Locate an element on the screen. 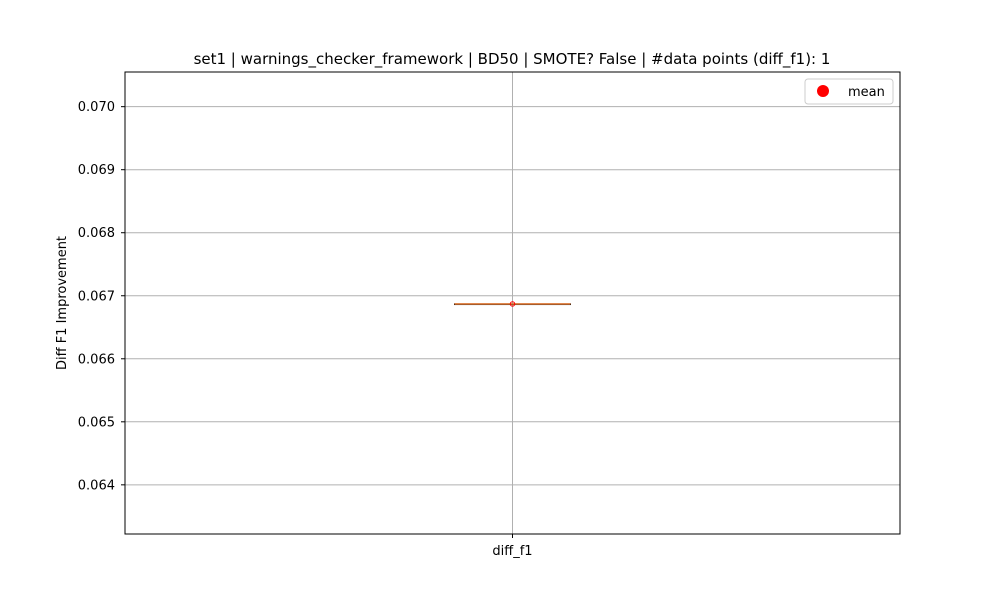 This screenshot has height=604, width=1000. x-axis-ticks: diff_f1 is located at coordinates (512, 546).